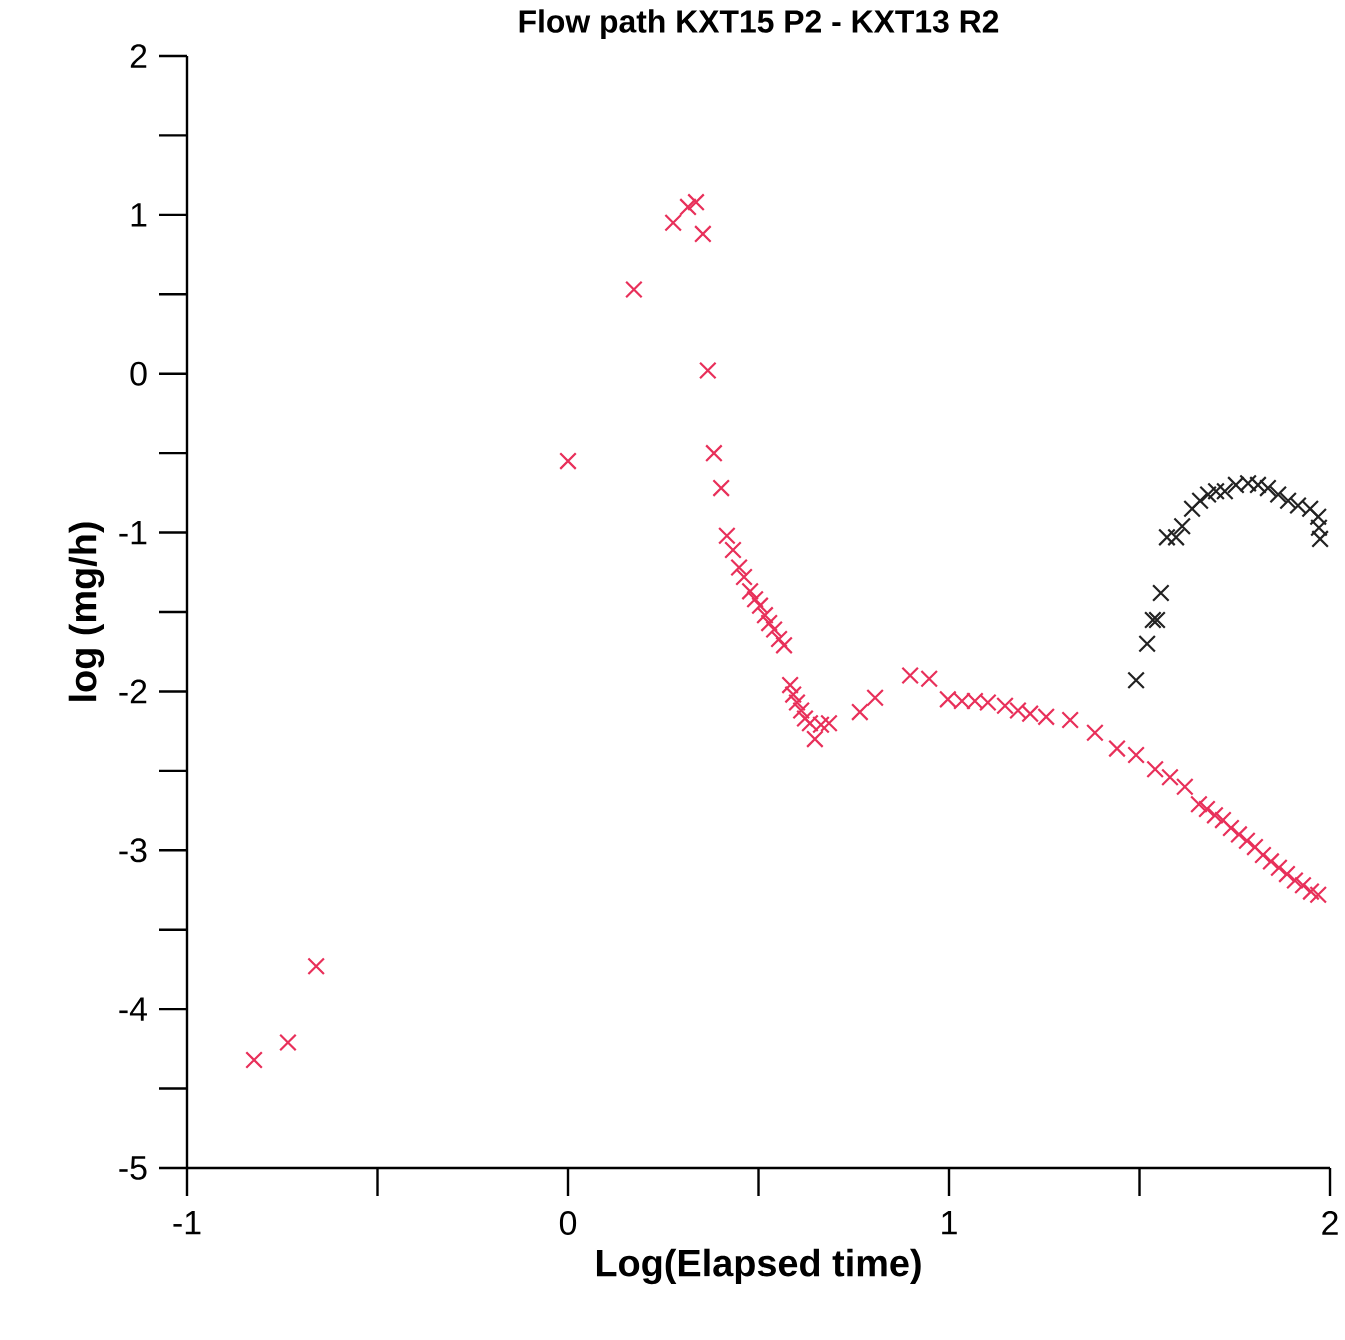 Image resolution: width=1345 pixels, height=1340 pixels. I want to click on y-tick-label: 2, so click(138, 56).